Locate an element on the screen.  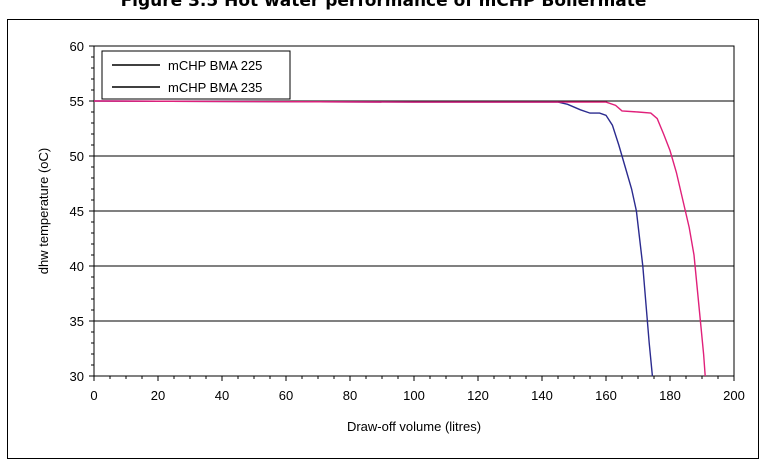
x-tick-label: 40 is located at coordinates (222, 395).